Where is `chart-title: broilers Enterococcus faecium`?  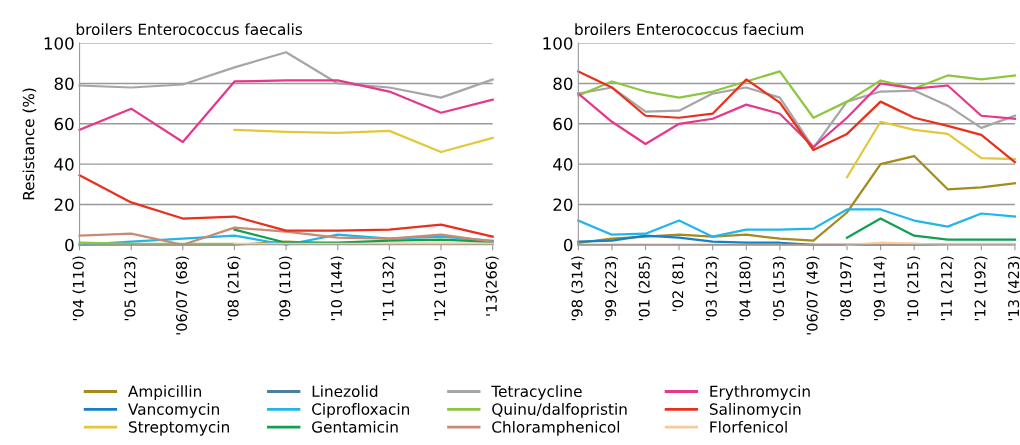 chart-title: broilers Enterococcus faecium is located at coordinates (689, 29).